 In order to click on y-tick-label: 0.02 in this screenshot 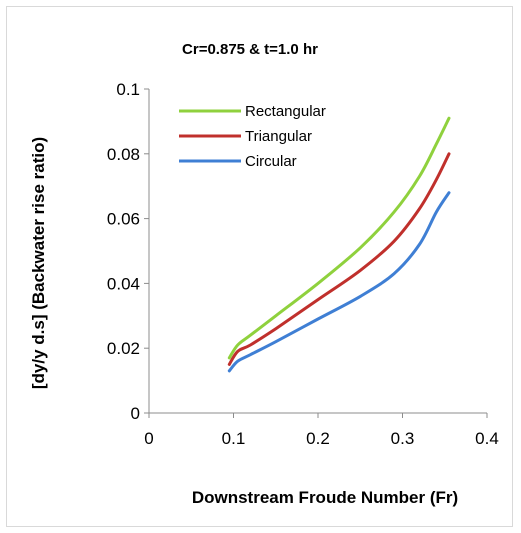, I will do `click(123, 348)`.